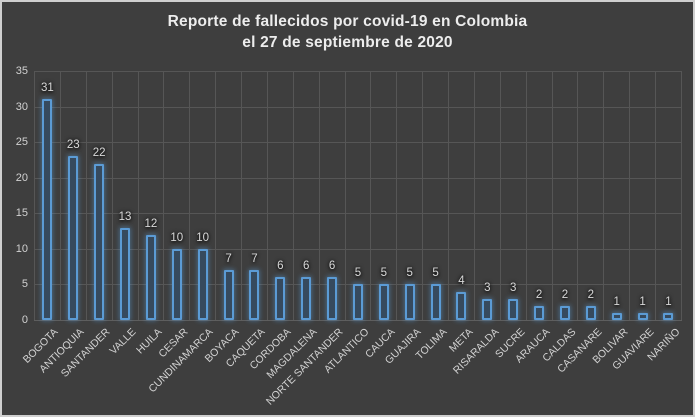  Describe the element at coordinates (642, 316) in the screenshot. I see `bar-guaviare` at that location.